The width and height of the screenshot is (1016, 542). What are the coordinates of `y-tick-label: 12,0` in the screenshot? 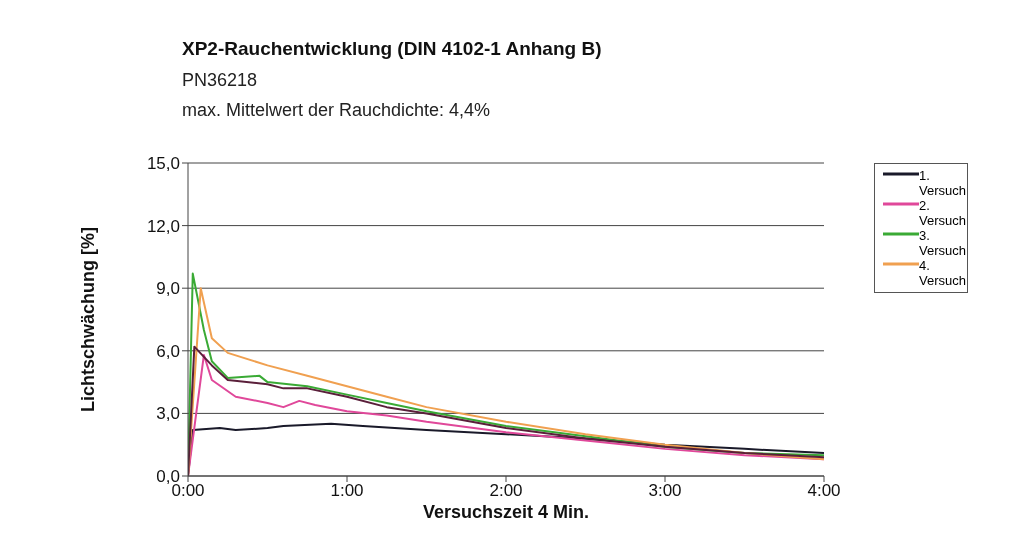 It's located at (163, 226).